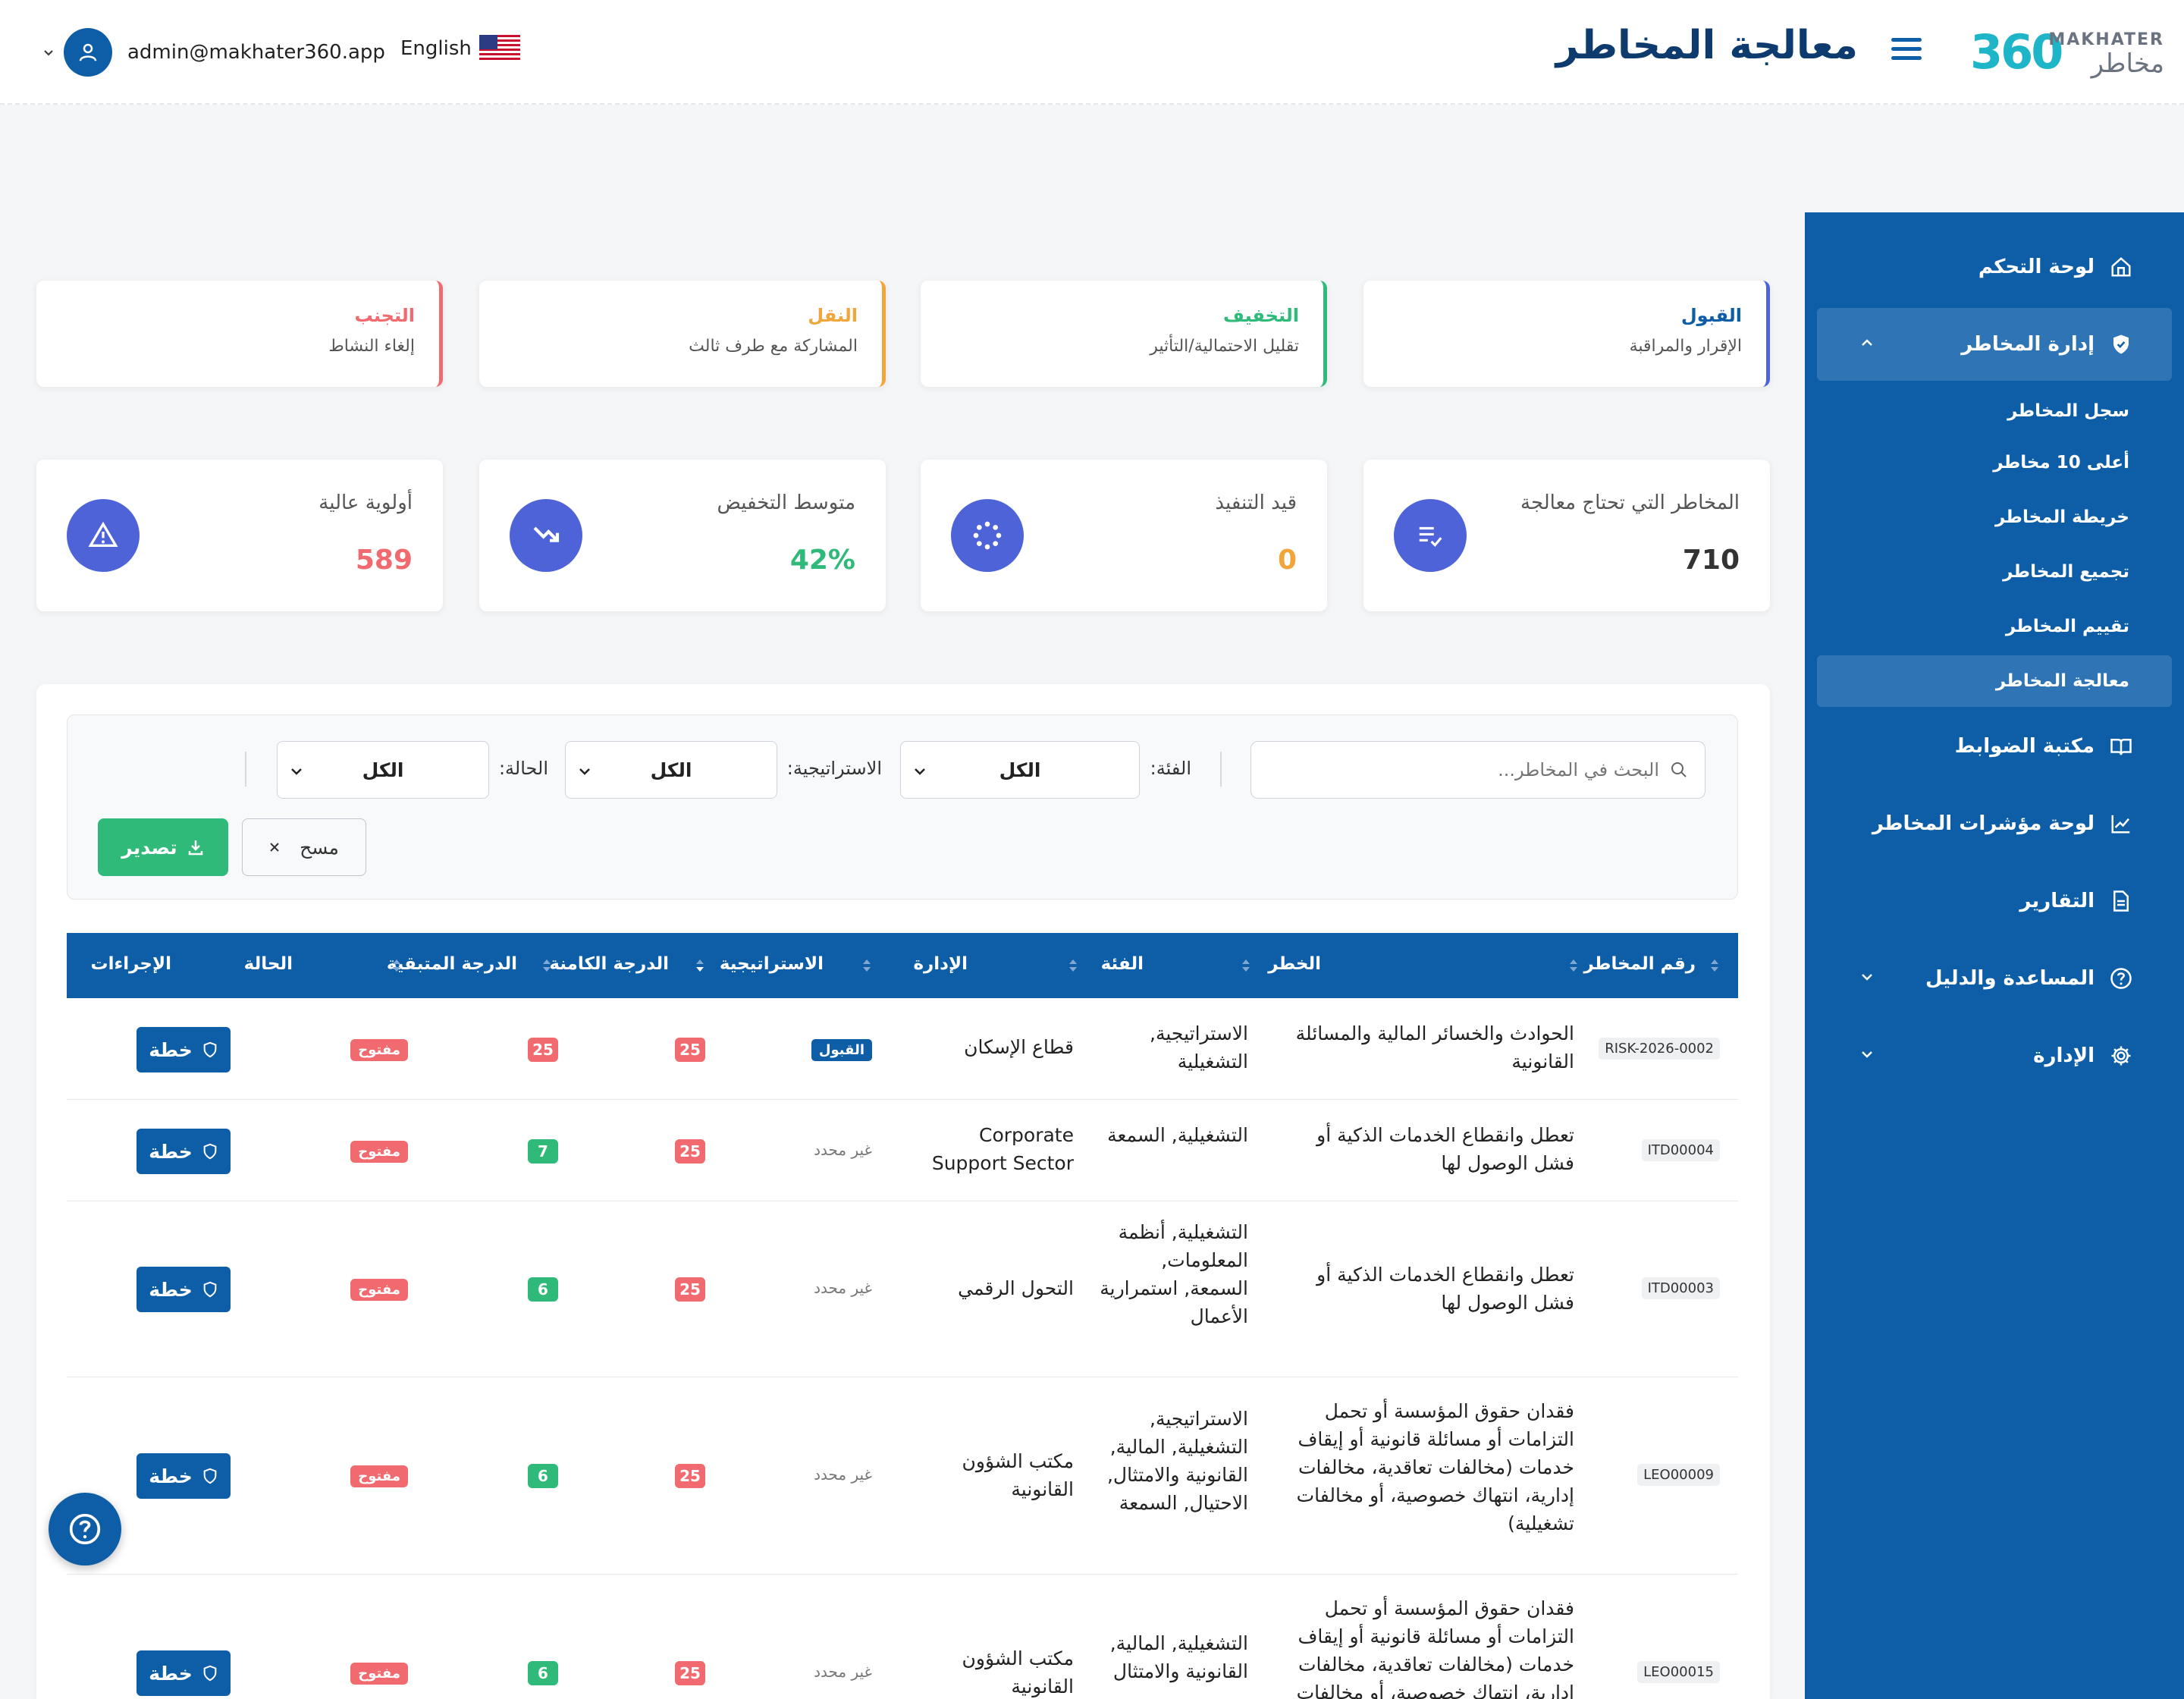 The image size is (2184, 1699). What do you see at coordinates (1430, 535) in the screenshot?
I see `list-check-icon` at bounding box center [1430, 535].